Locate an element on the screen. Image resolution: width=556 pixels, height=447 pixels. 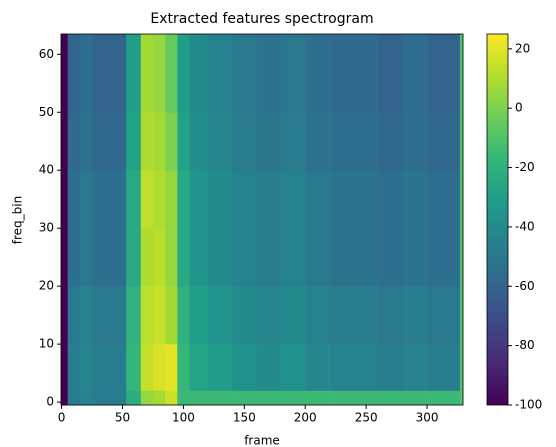
y-tick-label: 40 is located at coordinates (46, 170).